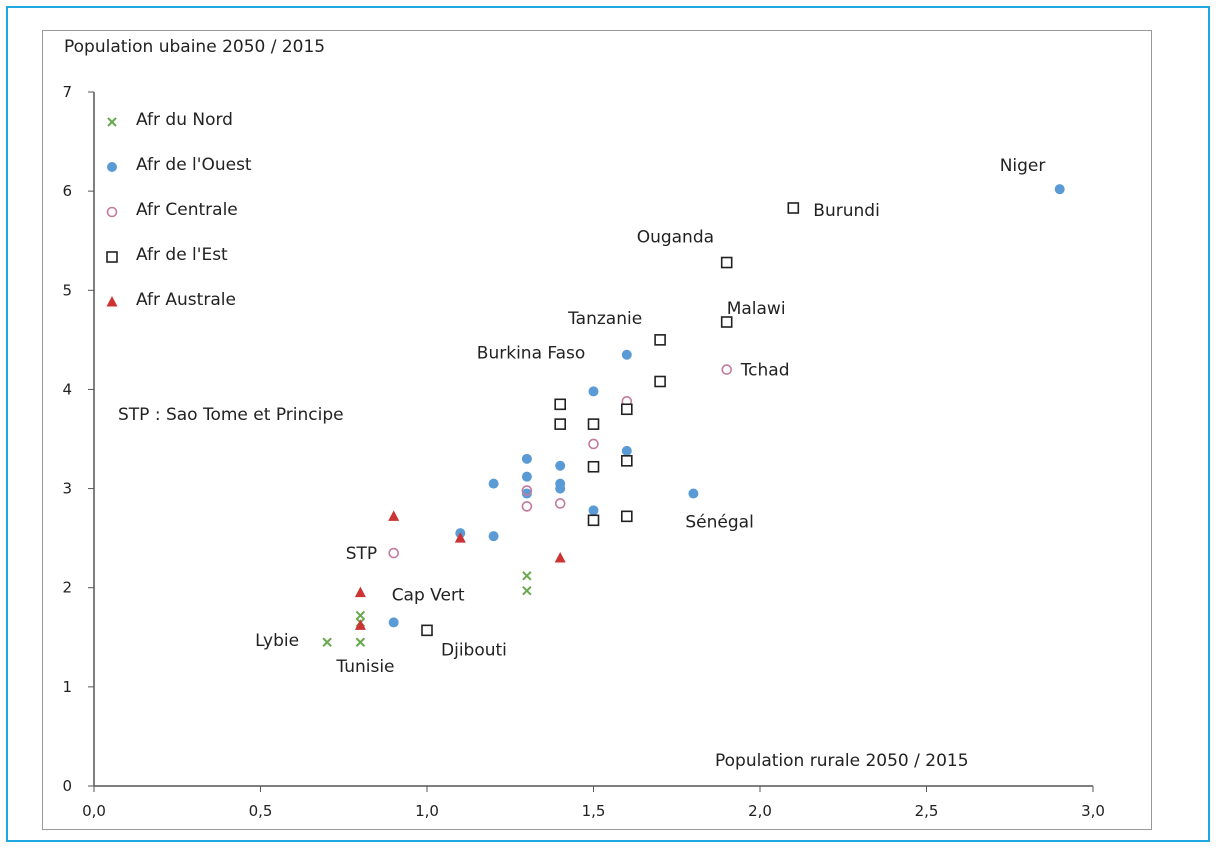 The width and height of the screenshot is (1216, 849). I want to click on x-tick-label: 1,5, so click(594, 811).